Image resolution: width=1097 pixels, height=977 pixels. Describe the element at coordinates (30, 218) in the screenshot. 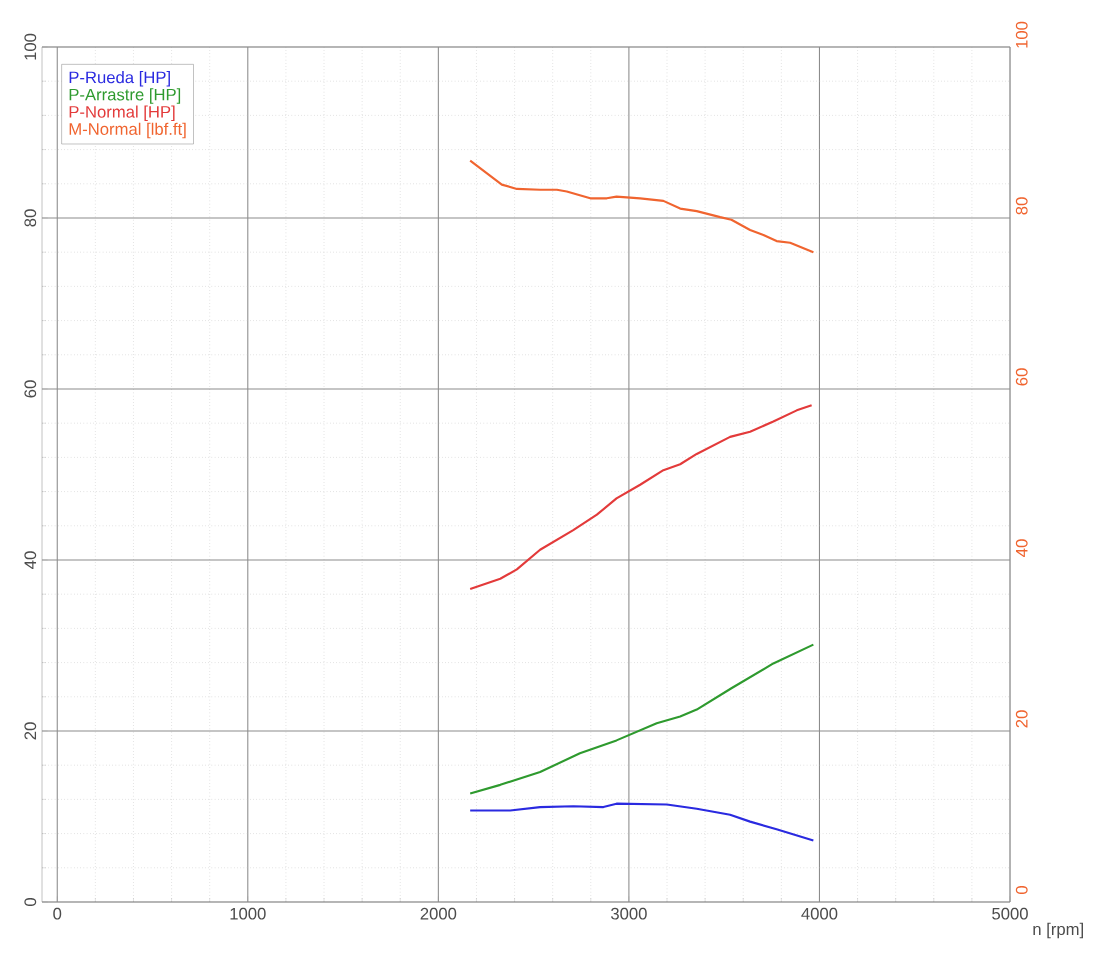

I see `y-tick-label: 80` at that location.